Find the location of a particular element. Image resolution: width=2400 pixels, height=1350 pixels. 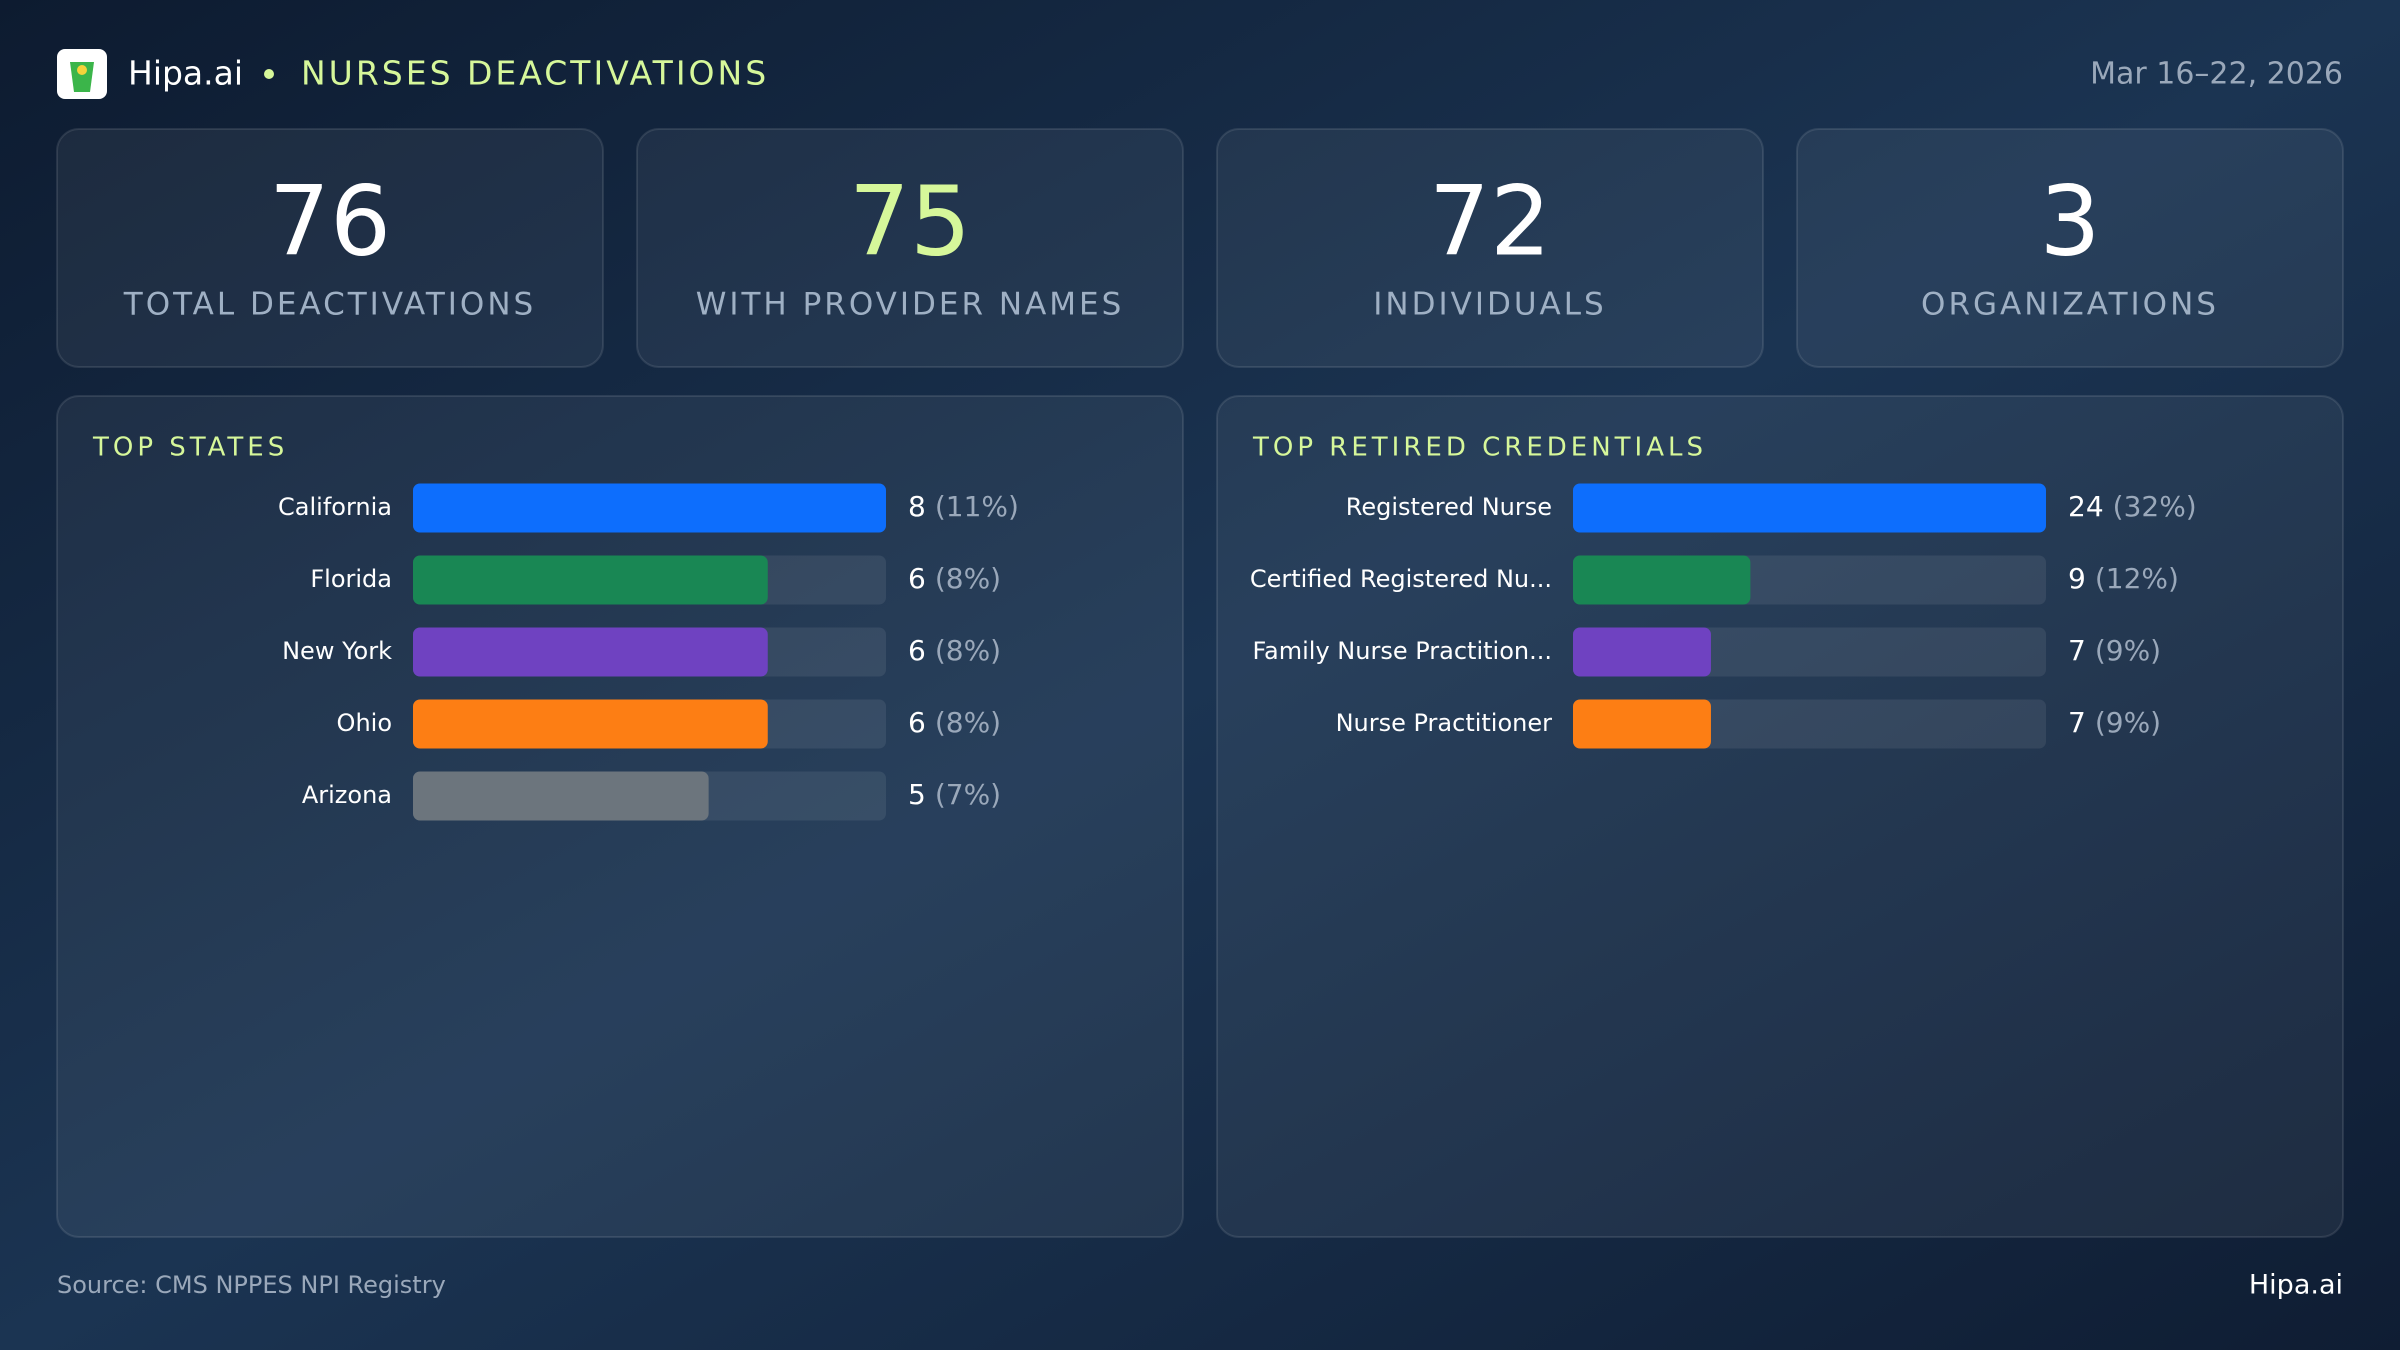

value-label: 5 (7%) is located at coordinates (954, 794).